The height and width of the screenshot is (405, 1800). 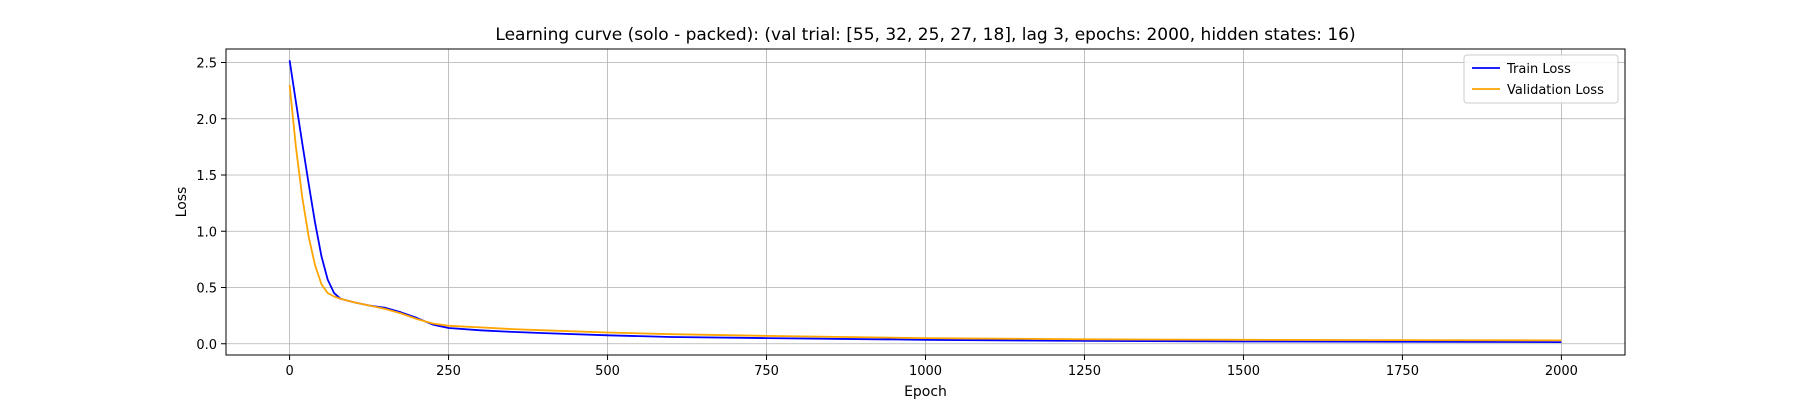 I want to click on legend-label: Validation Loss, so click(x=1555, y=90).